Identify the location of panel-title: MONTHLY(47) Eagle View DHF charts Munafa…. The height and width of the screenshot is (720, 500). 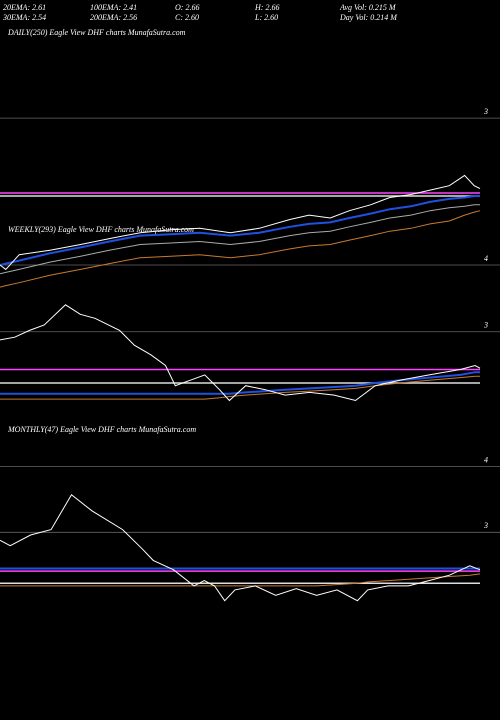
(101, 429).